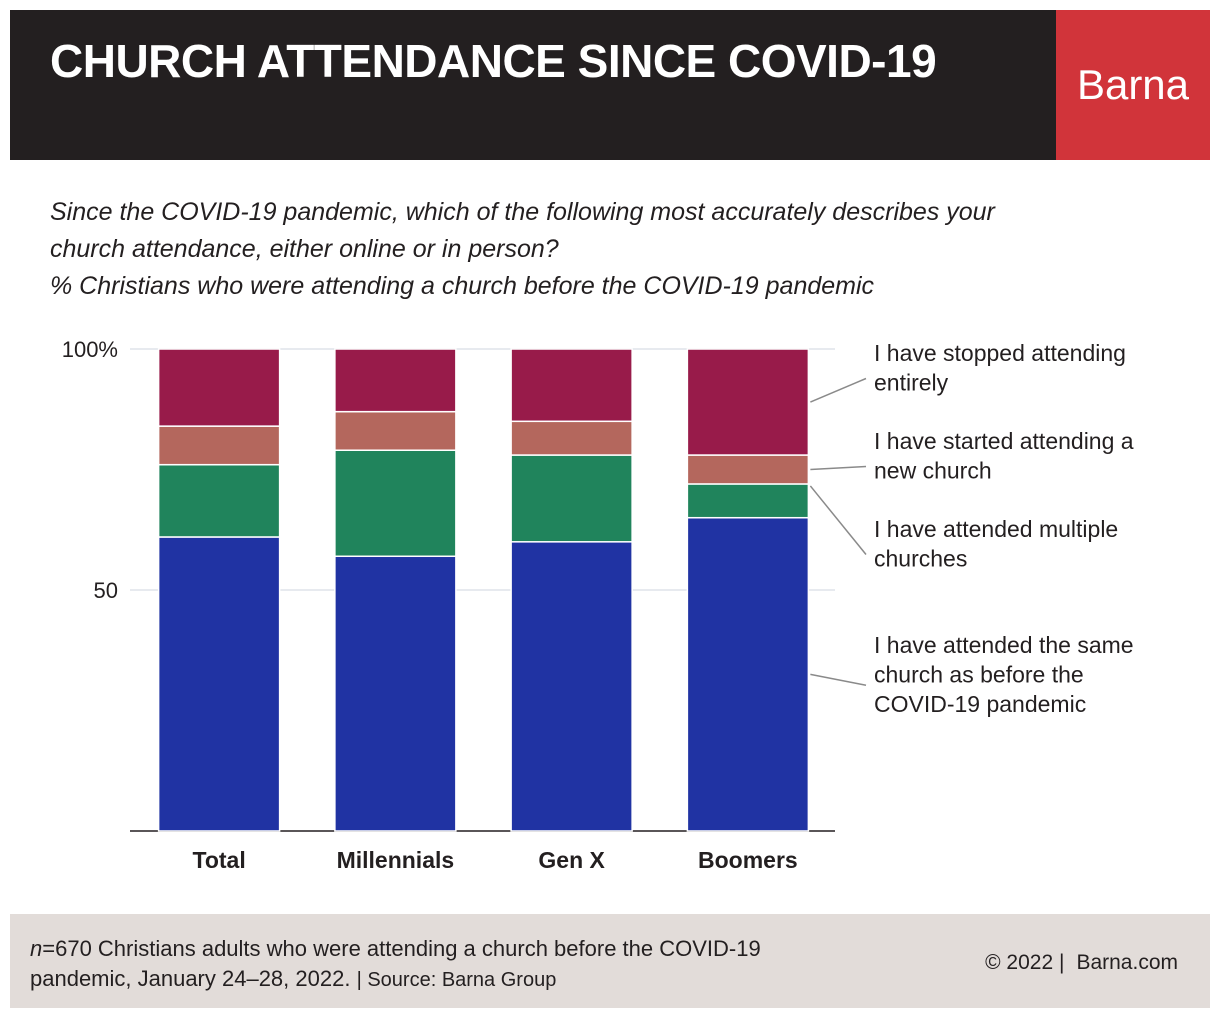  Describe the element at coordinates (1004, 645) in the screenshot. I see `legend-label: I have attended the same` at that location.